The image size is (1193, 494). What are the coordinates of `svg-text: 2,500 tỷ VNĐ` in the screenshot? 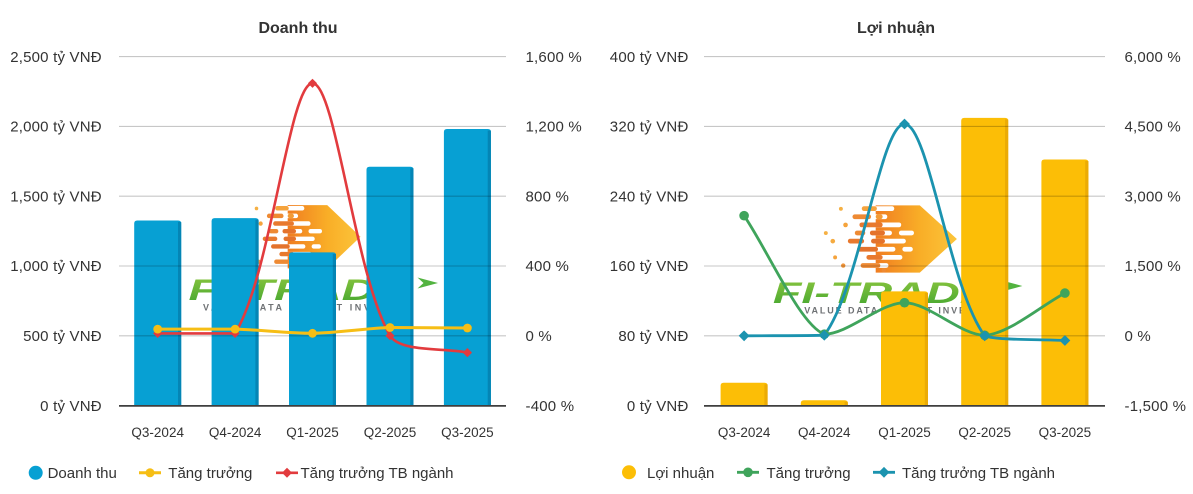 It's located at (56, 57).